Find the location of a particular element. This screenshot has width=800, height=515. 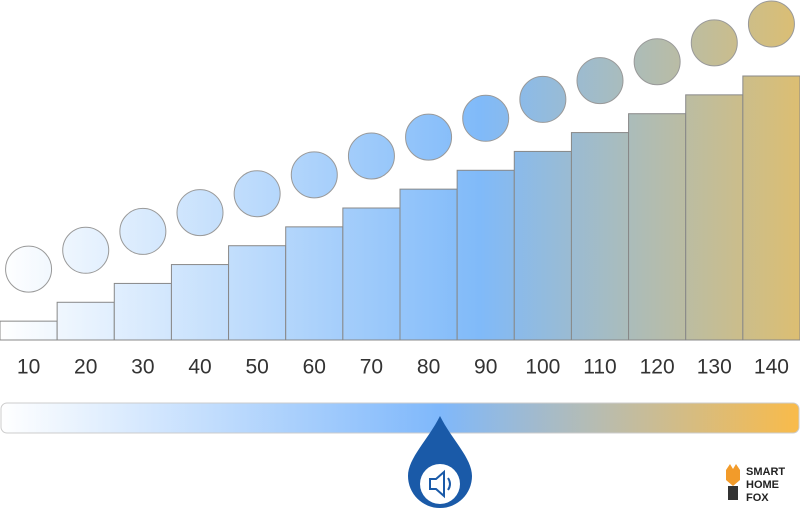

x-tick-label: 20 is located at coordinates (85, 367).